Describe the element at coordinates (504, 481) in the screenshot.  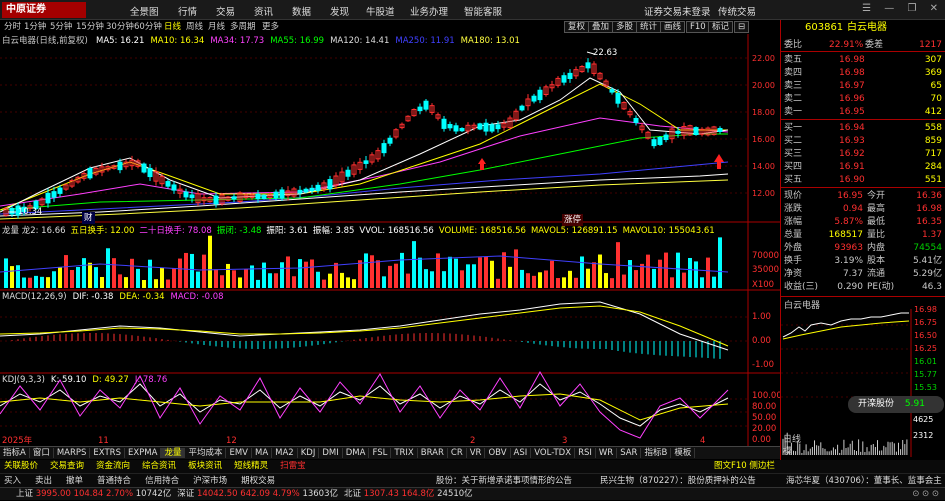
I see `news-item-1: 股份：关于新增承诺事项情形的公告` at that location.